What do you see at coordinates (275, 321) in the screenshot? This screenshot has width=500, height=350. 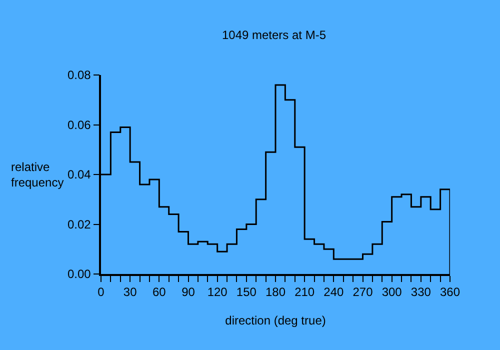 I see `x-axis-title: direction (deg true)` at bounding box center [275, 321].